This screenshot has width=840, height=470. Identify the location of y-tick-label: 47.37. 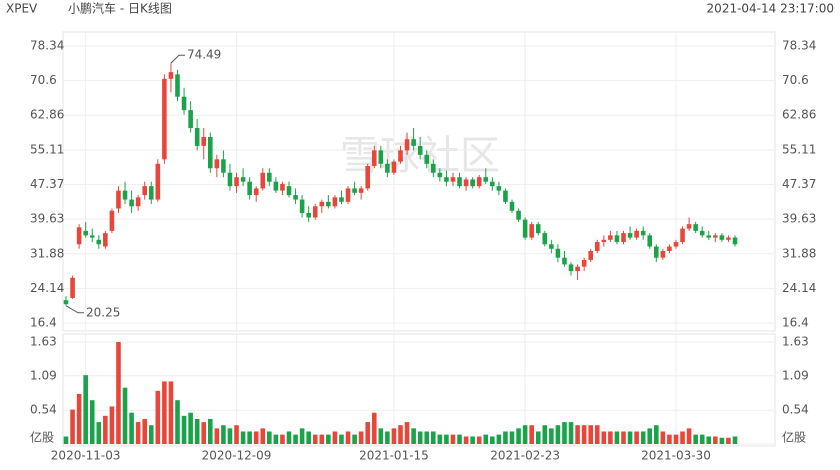
(47, 184).